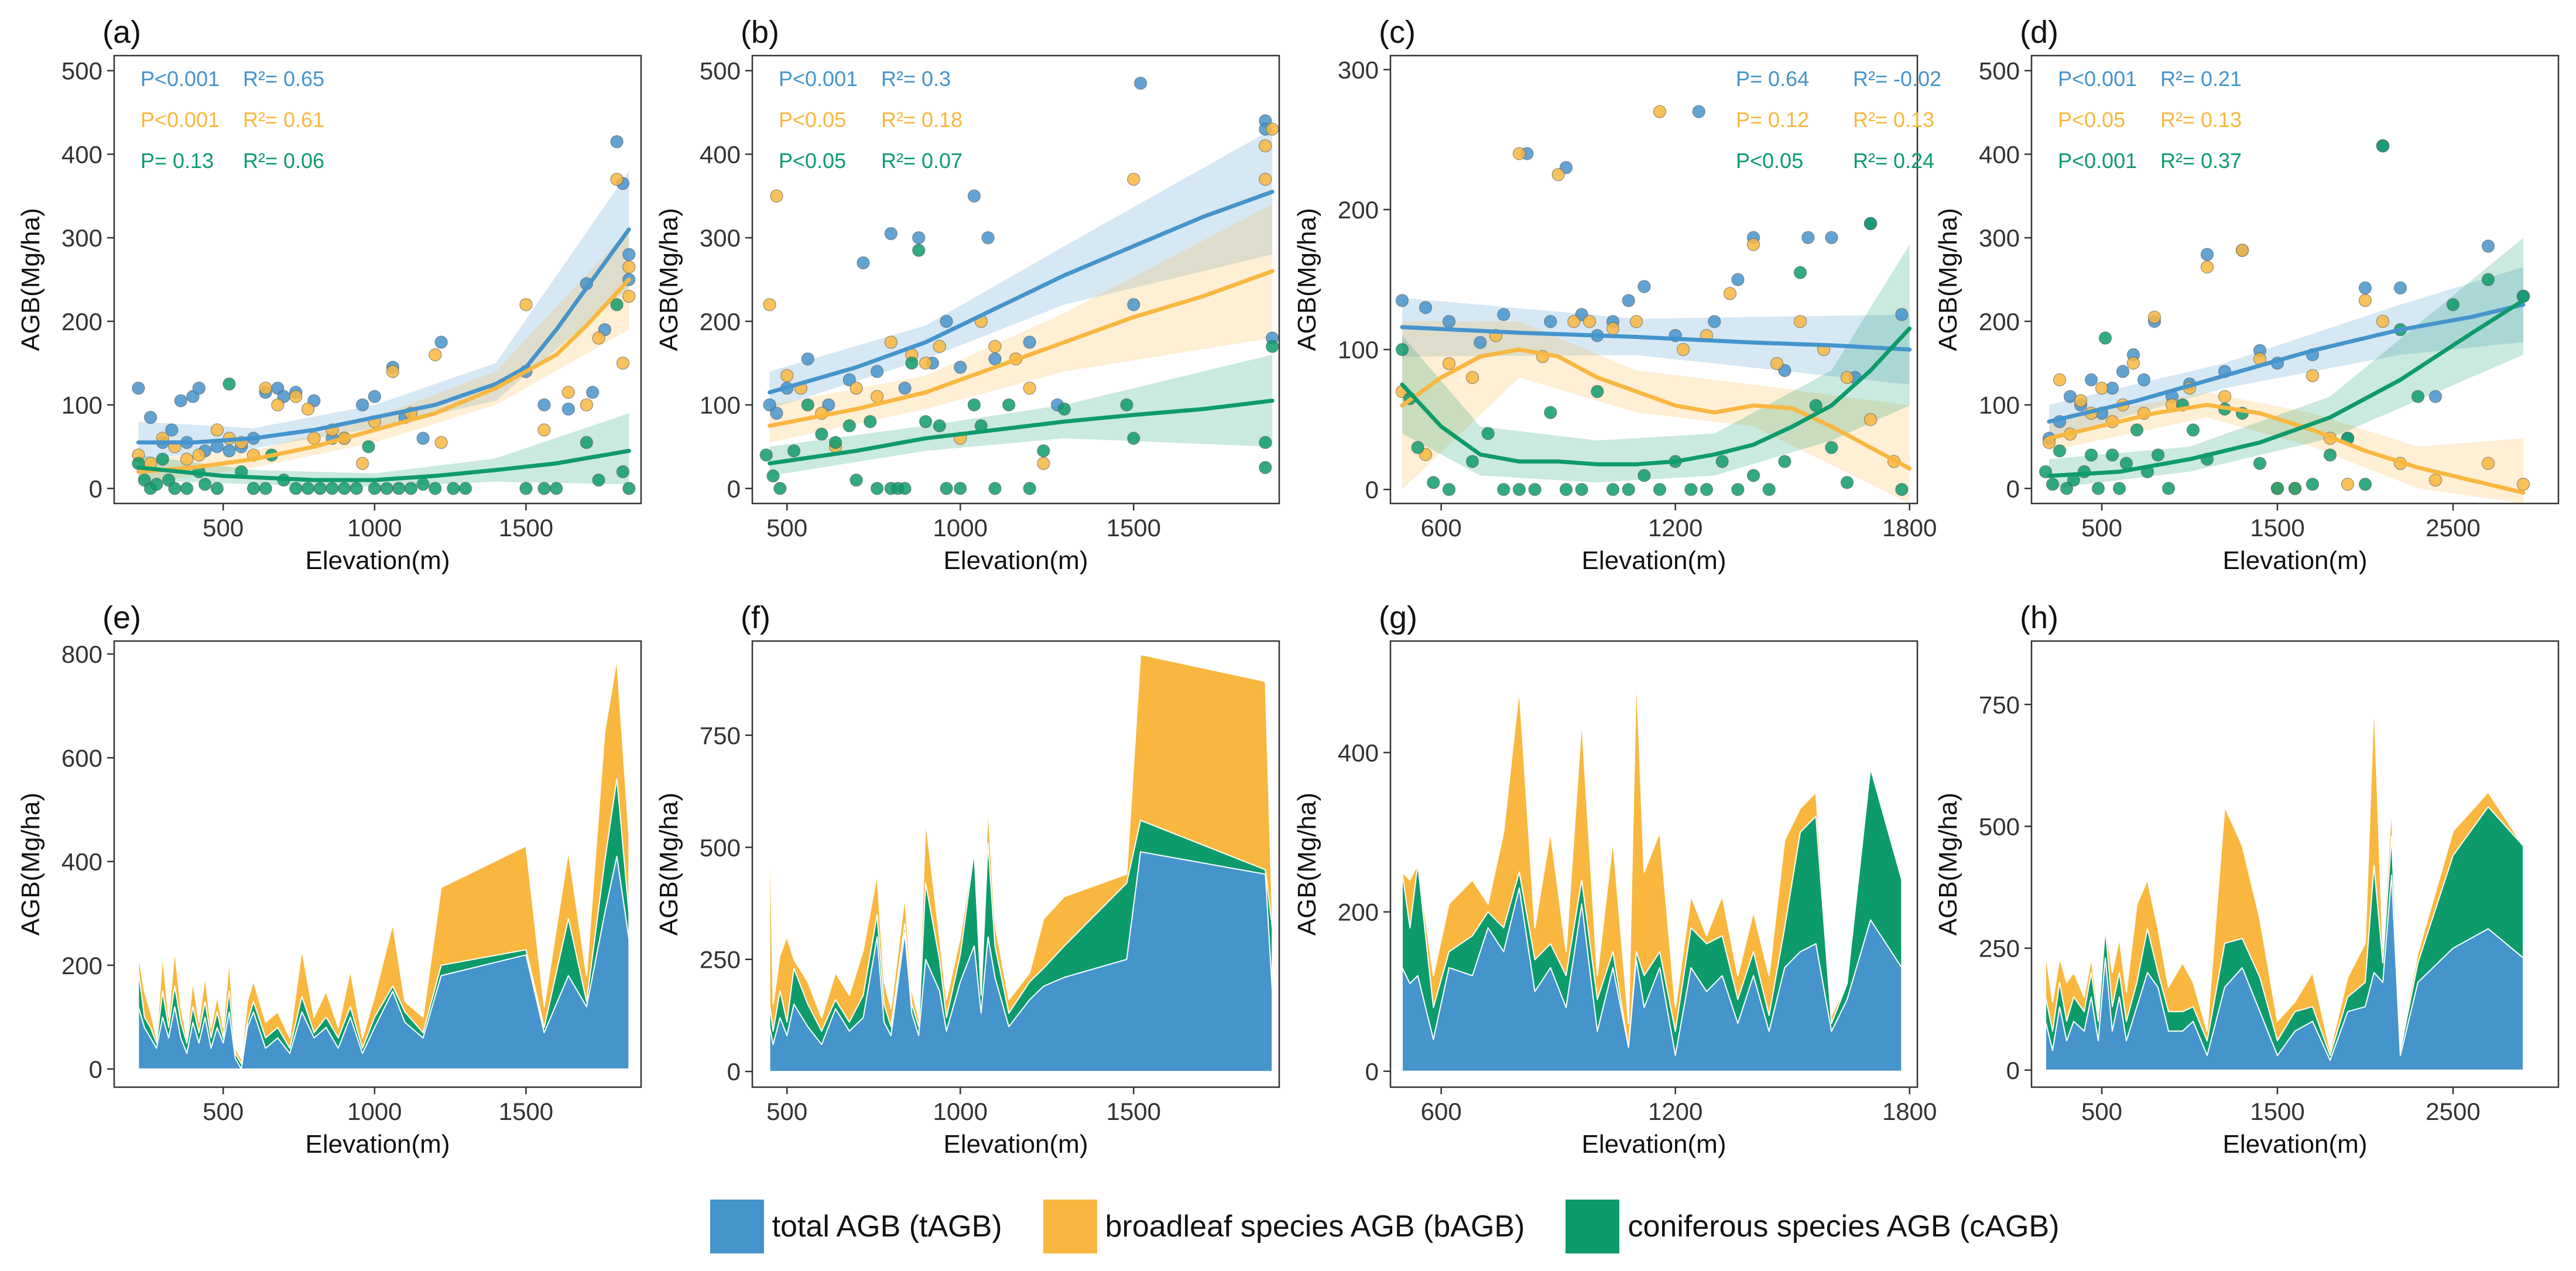 The height and width of the screenshot is (1271, 2576). I want to click on x-tick-label: 2500, so click(2453, 528).